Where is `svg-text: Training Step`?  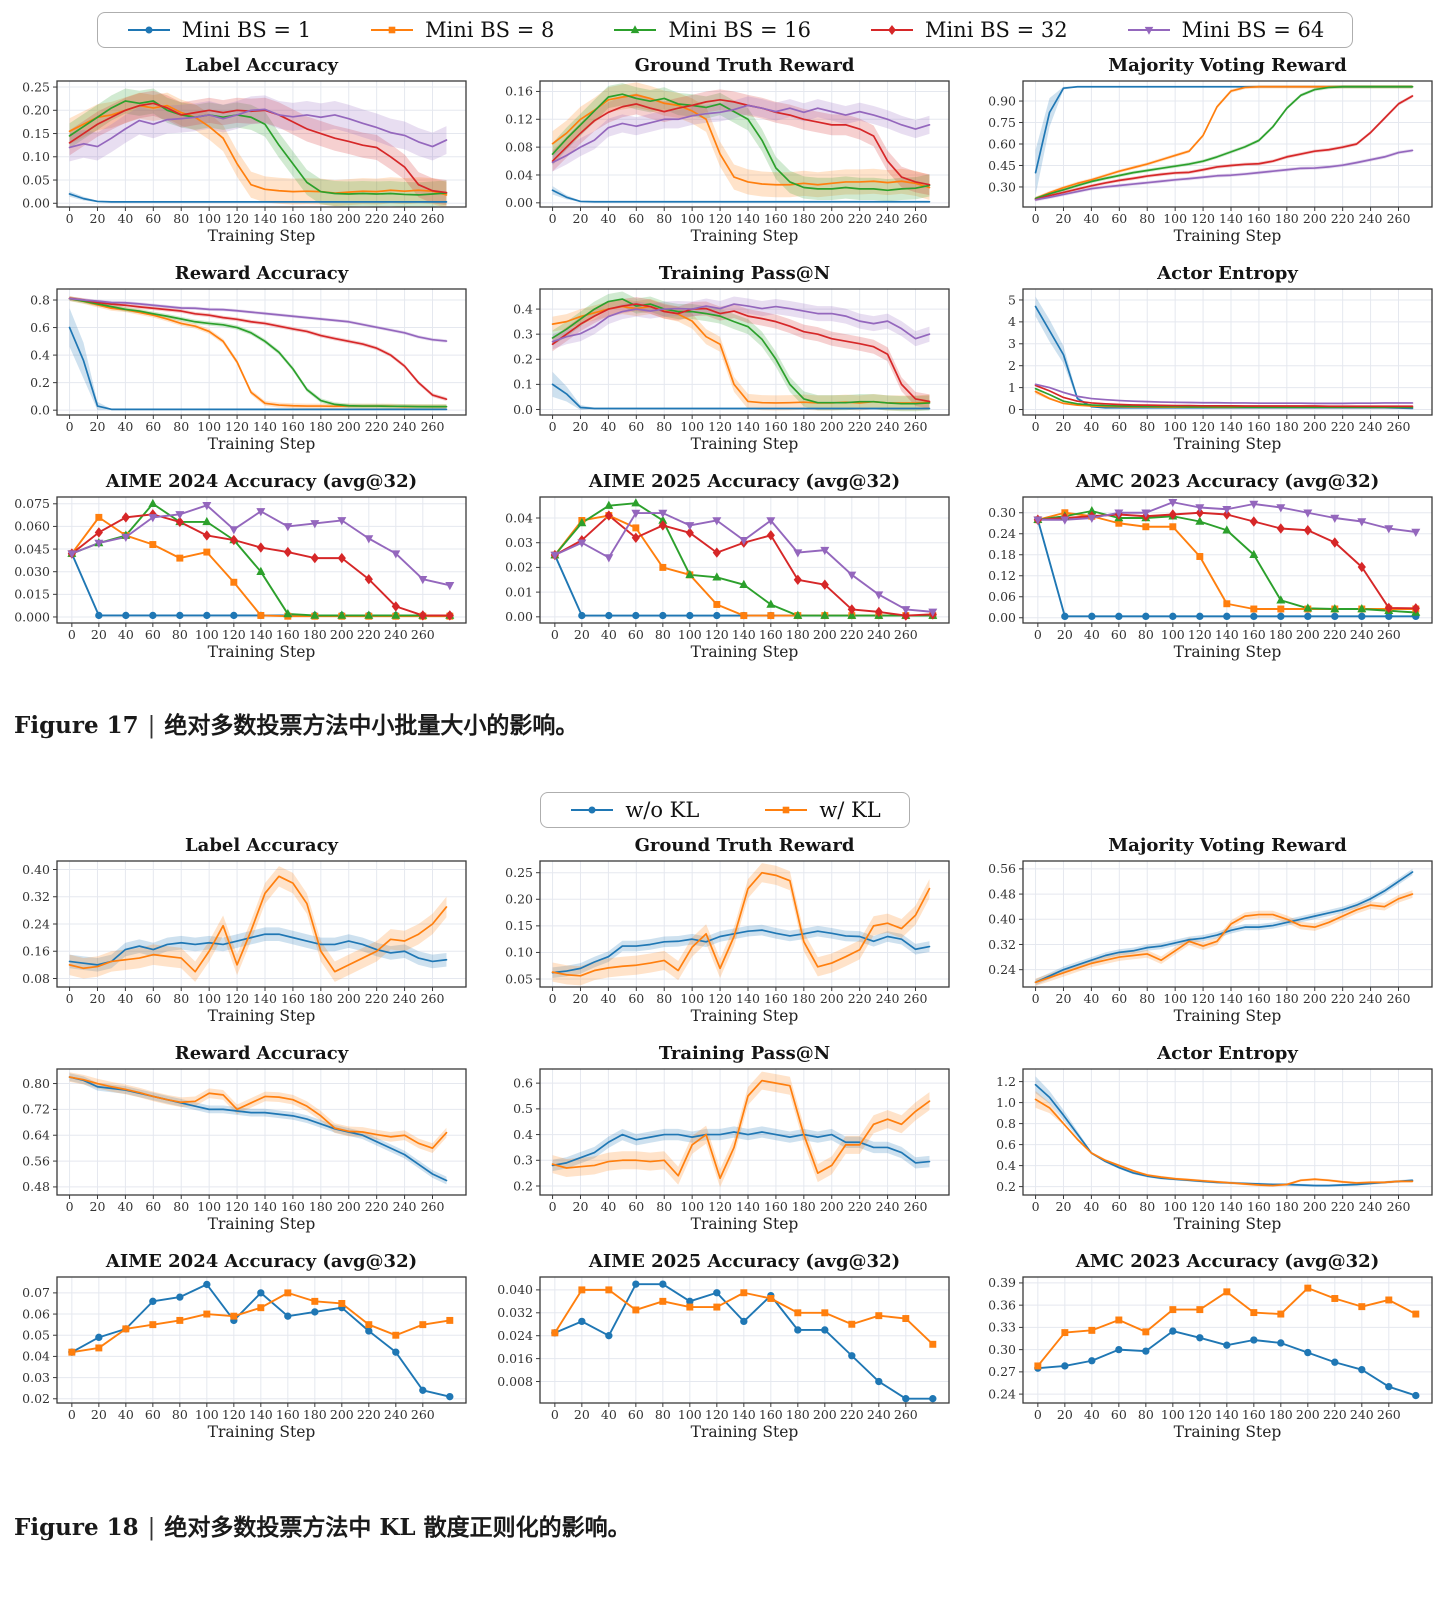
svg-text: Training Step is located at coordinates (745, 1016).